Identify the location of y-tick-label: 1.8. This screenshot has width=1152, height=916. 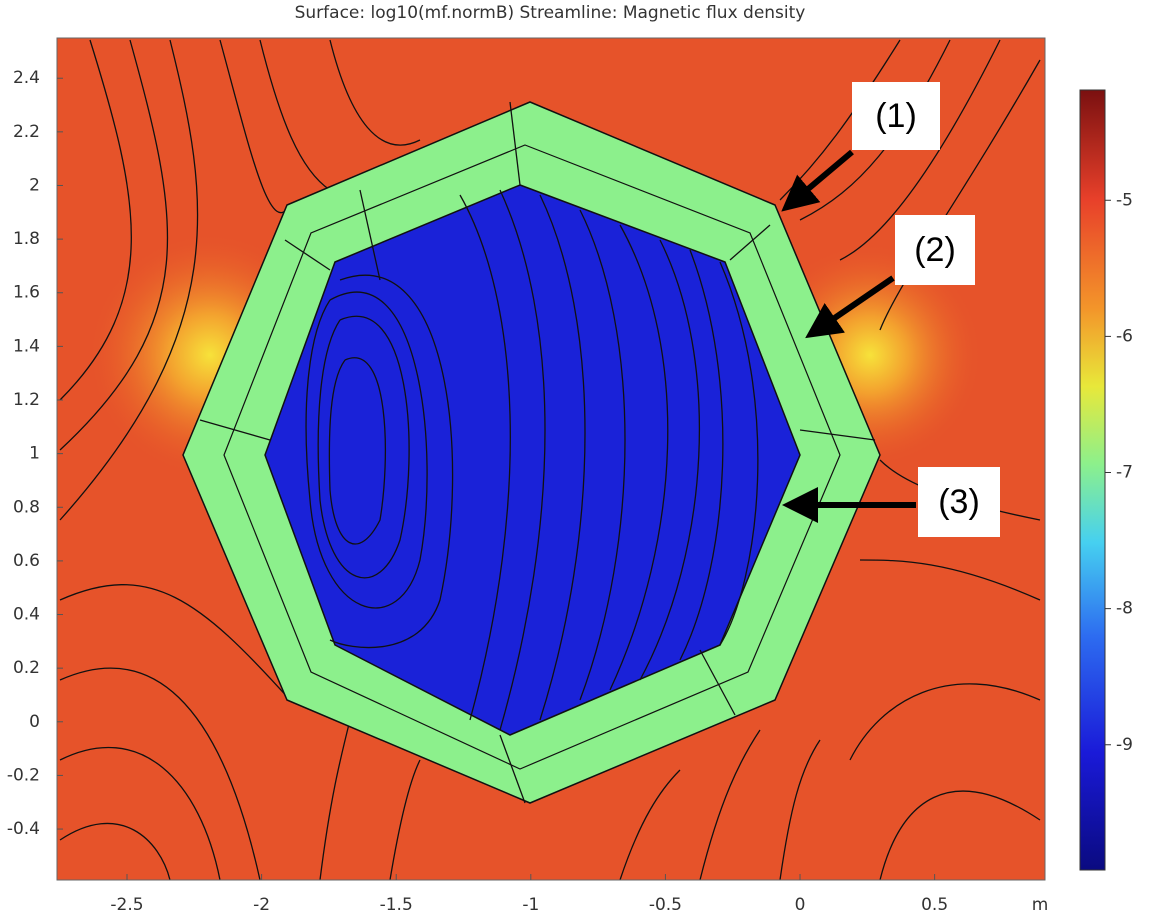
(26, 239).